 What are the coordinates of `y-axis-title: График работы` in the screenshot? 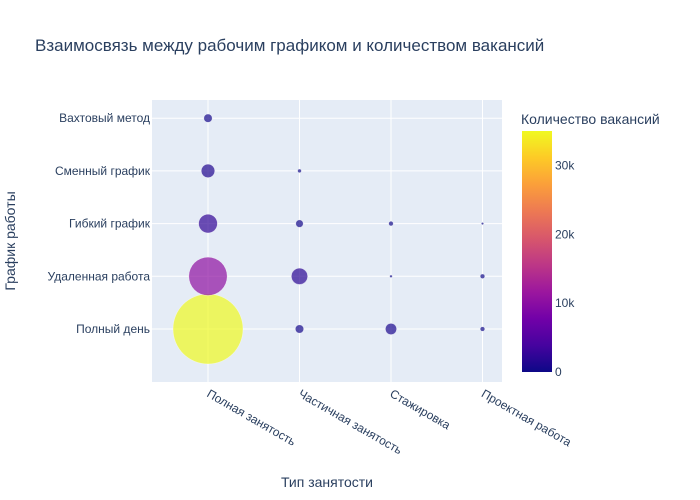 It's located at (10, 240).